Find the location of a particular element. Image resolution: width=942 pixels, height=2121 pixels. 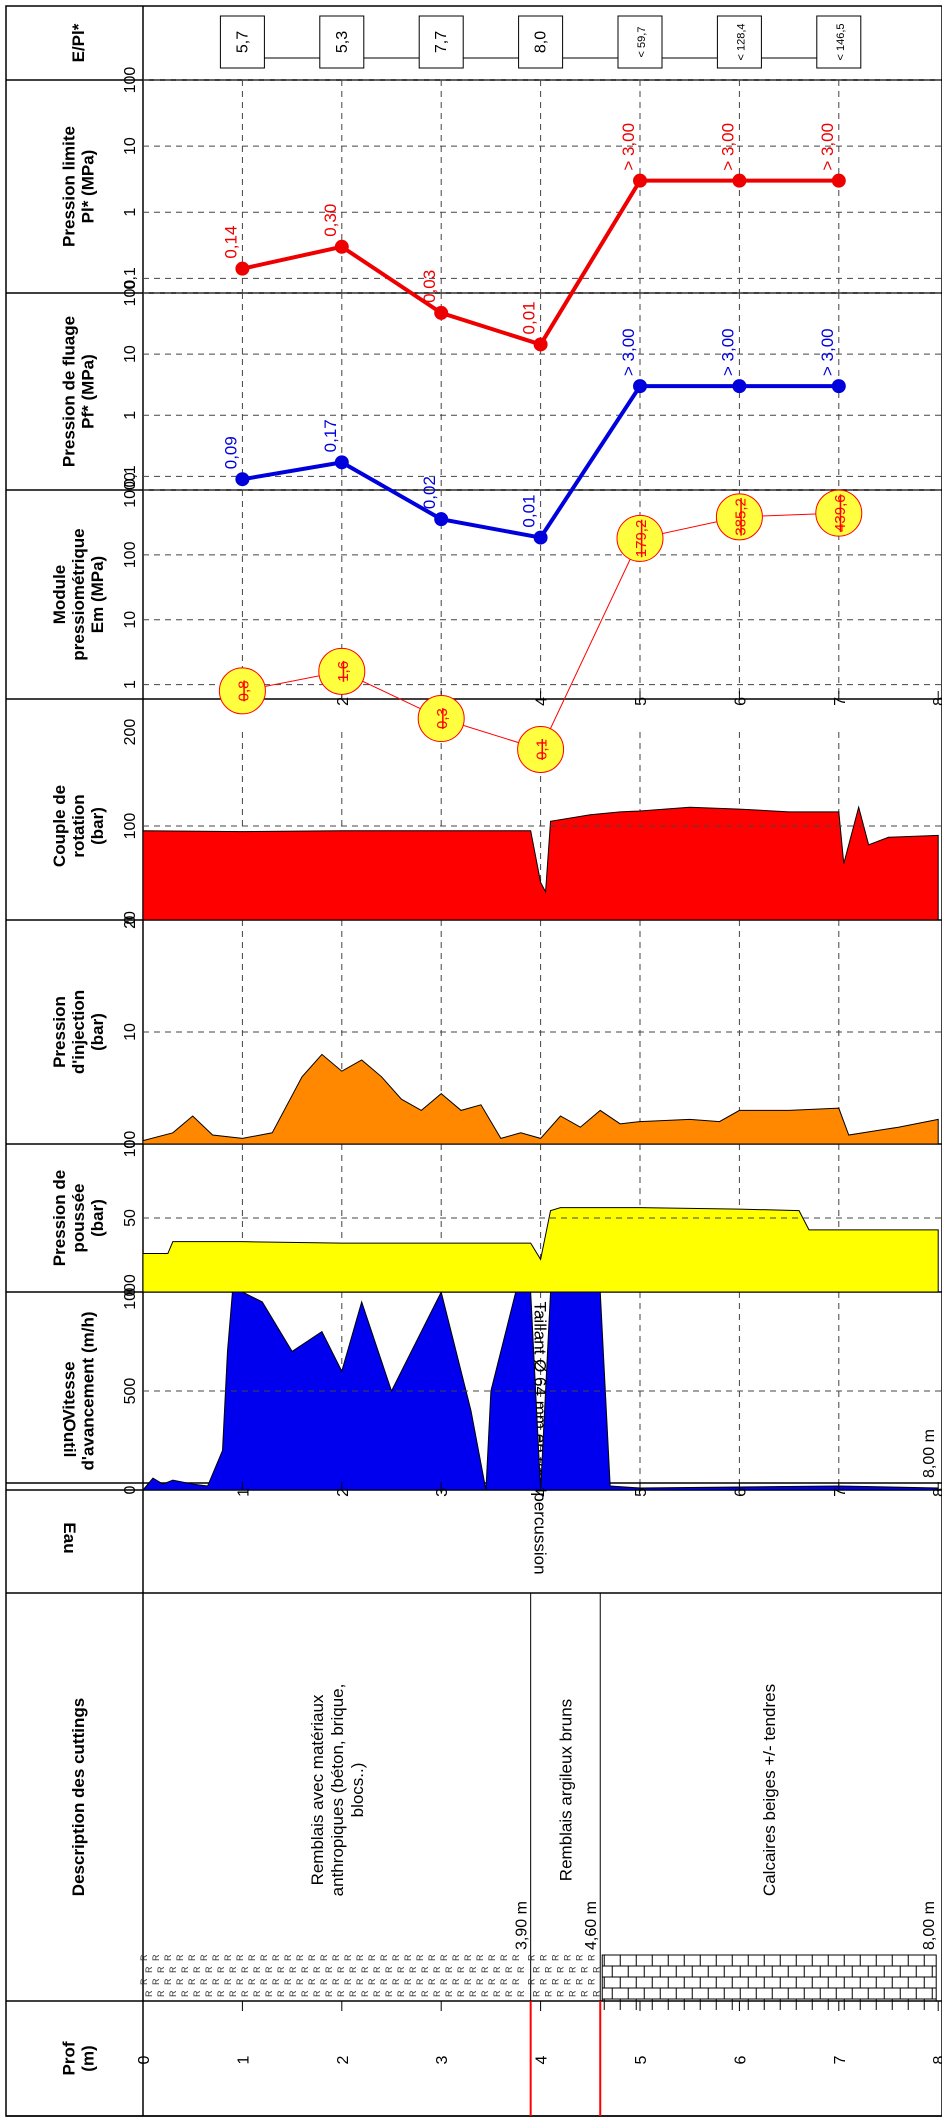

module-header-text: ModulepressiométriqueEm (MPa) is located at coordinates (78, 594).